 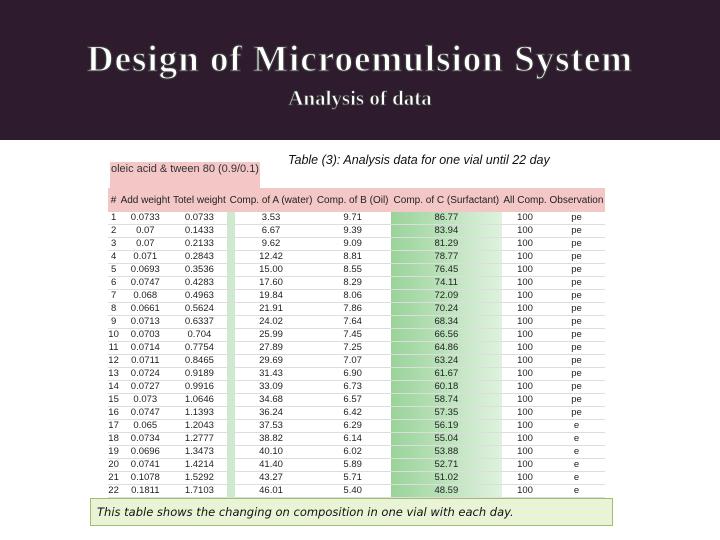 What do you see at coordinates (145, 374) in the screenshot?
I see `table-cell: 0.0724` at bounding box center [145, 374].